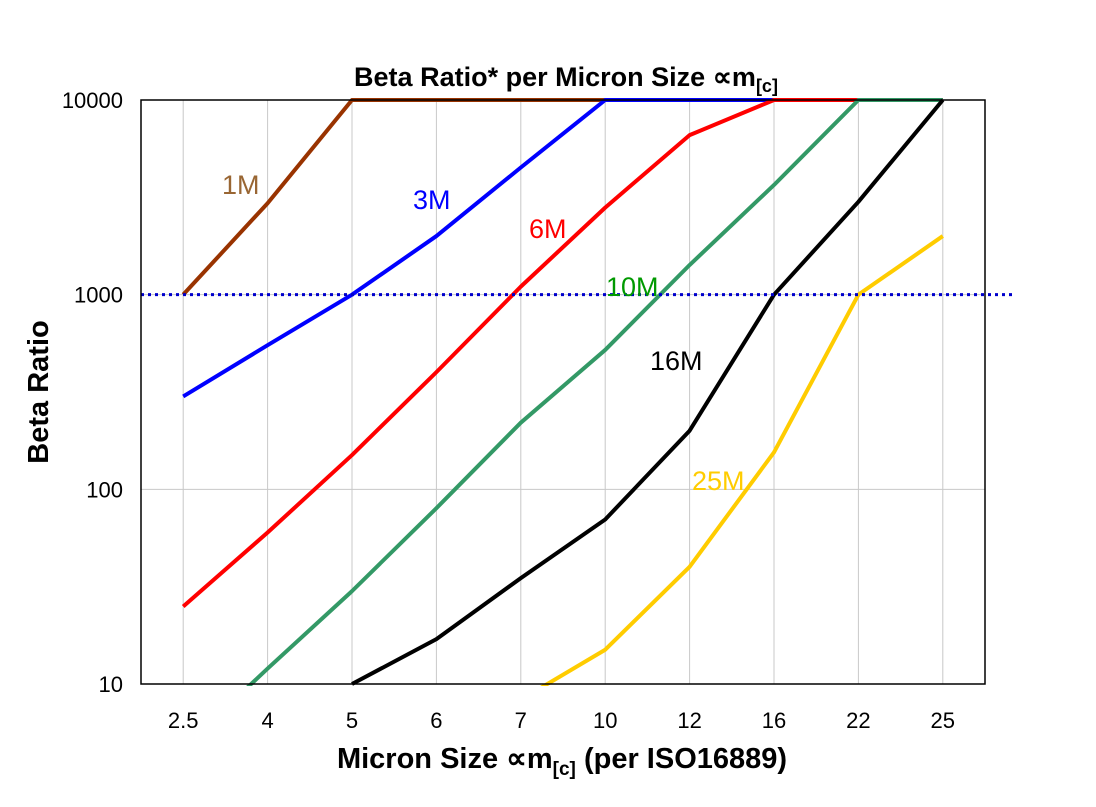 This screenshot has width=1096, height=807. What do you see at coordinates (432, 200) in the screenshot?
I see `series-label-3M: 3M` at bounding box center [432, 200].